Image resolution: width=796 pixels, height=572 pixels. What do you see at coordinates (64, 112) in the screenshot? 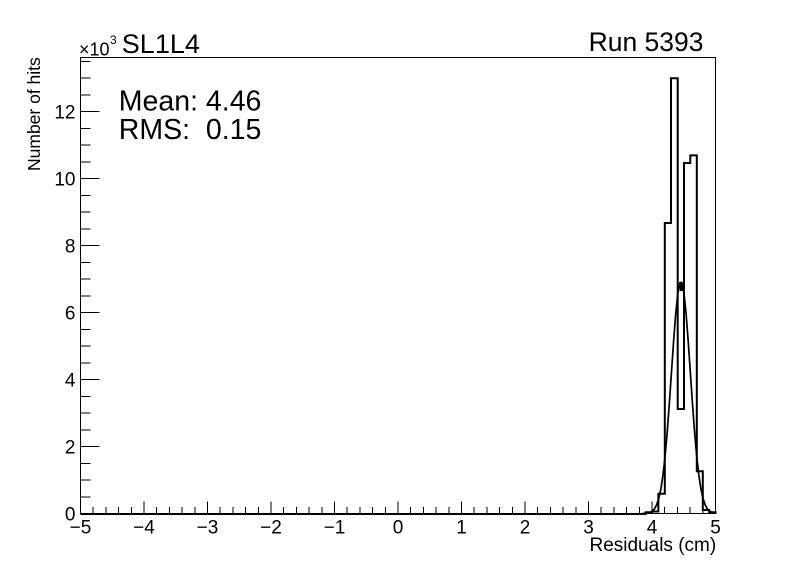
I see `svg-text: 12` at bounding box center [64, 112].